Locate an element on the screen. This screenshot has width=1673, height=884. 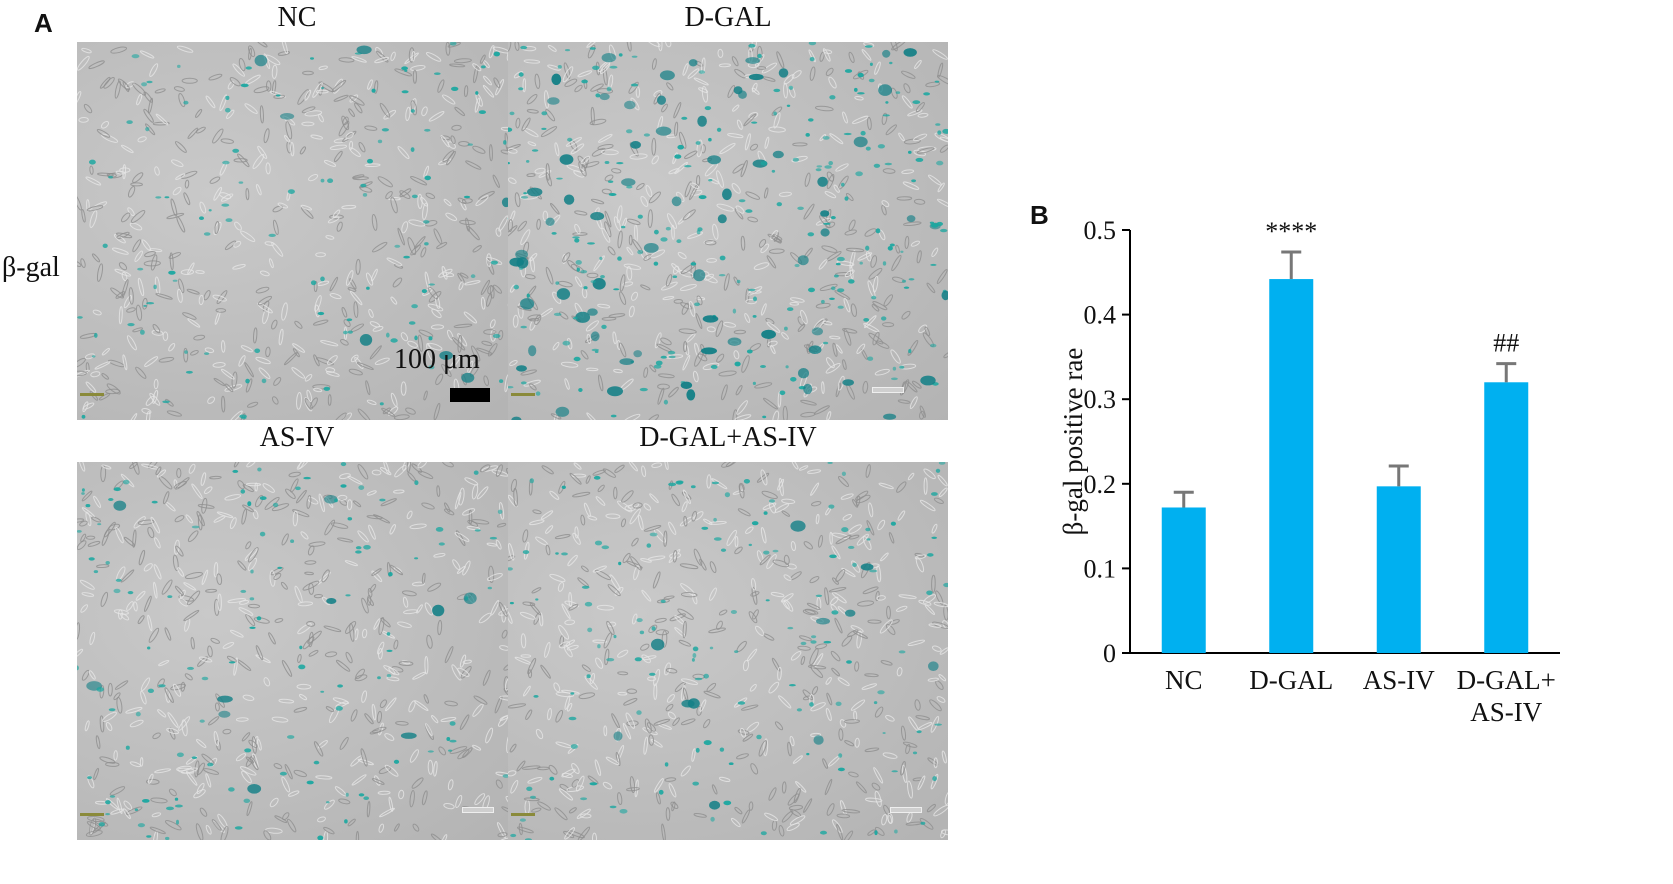
image-title-d-gal-as-iv: D-GAL+AS-IV is located at coordinates (728, 437).